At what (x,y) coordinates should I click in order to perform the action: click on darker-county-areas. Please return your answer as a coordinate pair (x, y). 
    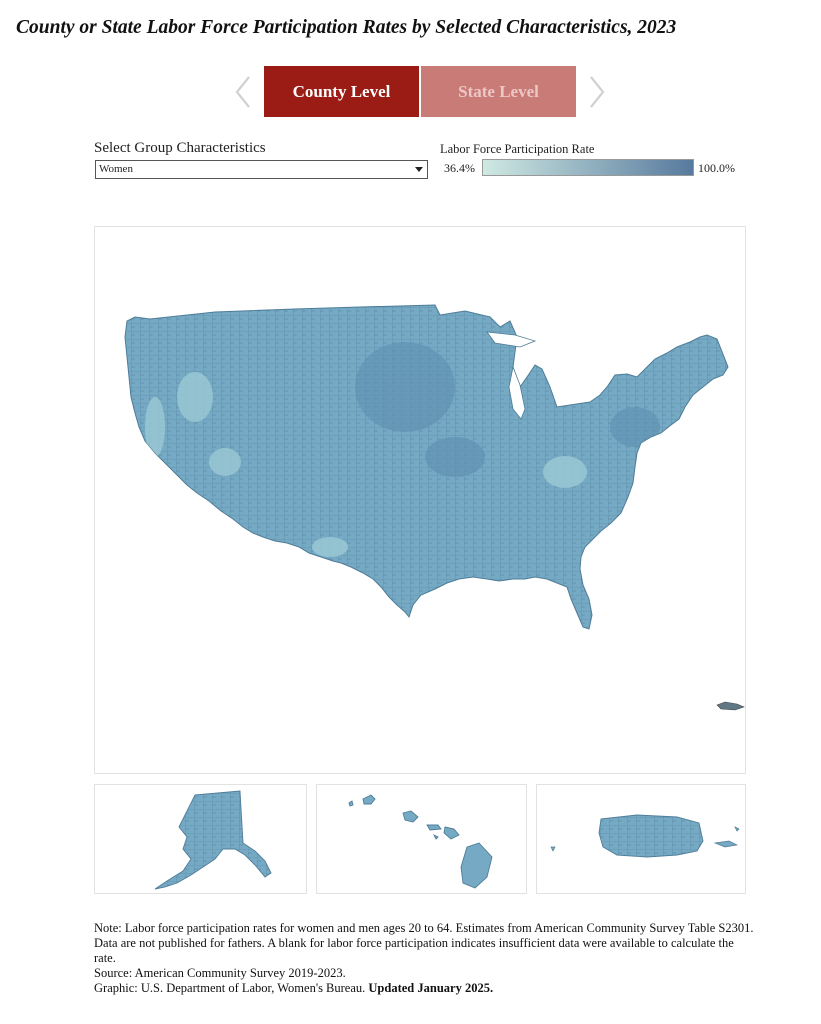
    Looking at the image, I should click on (507, 409).